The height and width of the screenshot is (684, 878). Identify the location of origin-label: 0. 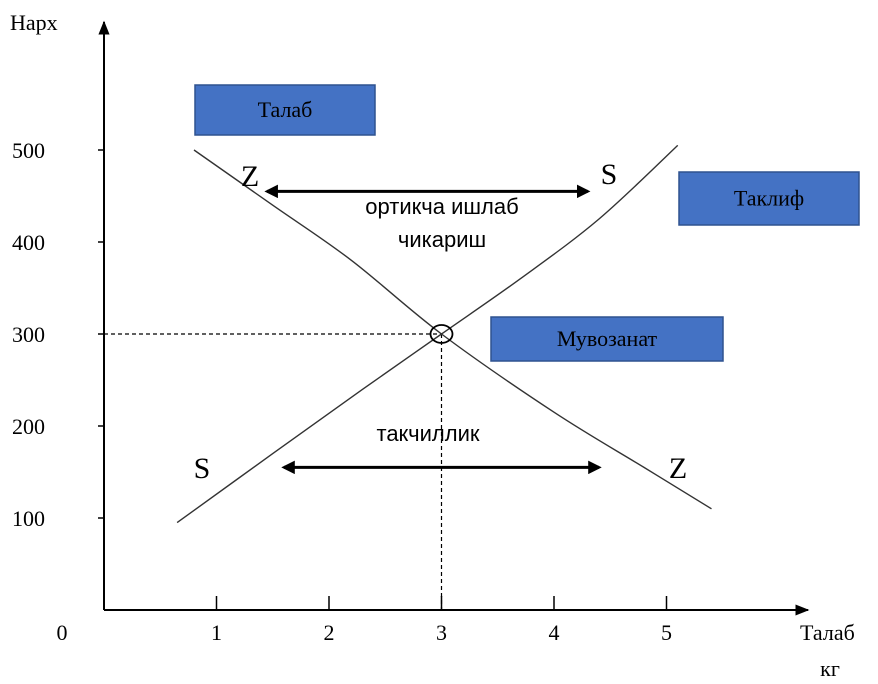
(62, 632).